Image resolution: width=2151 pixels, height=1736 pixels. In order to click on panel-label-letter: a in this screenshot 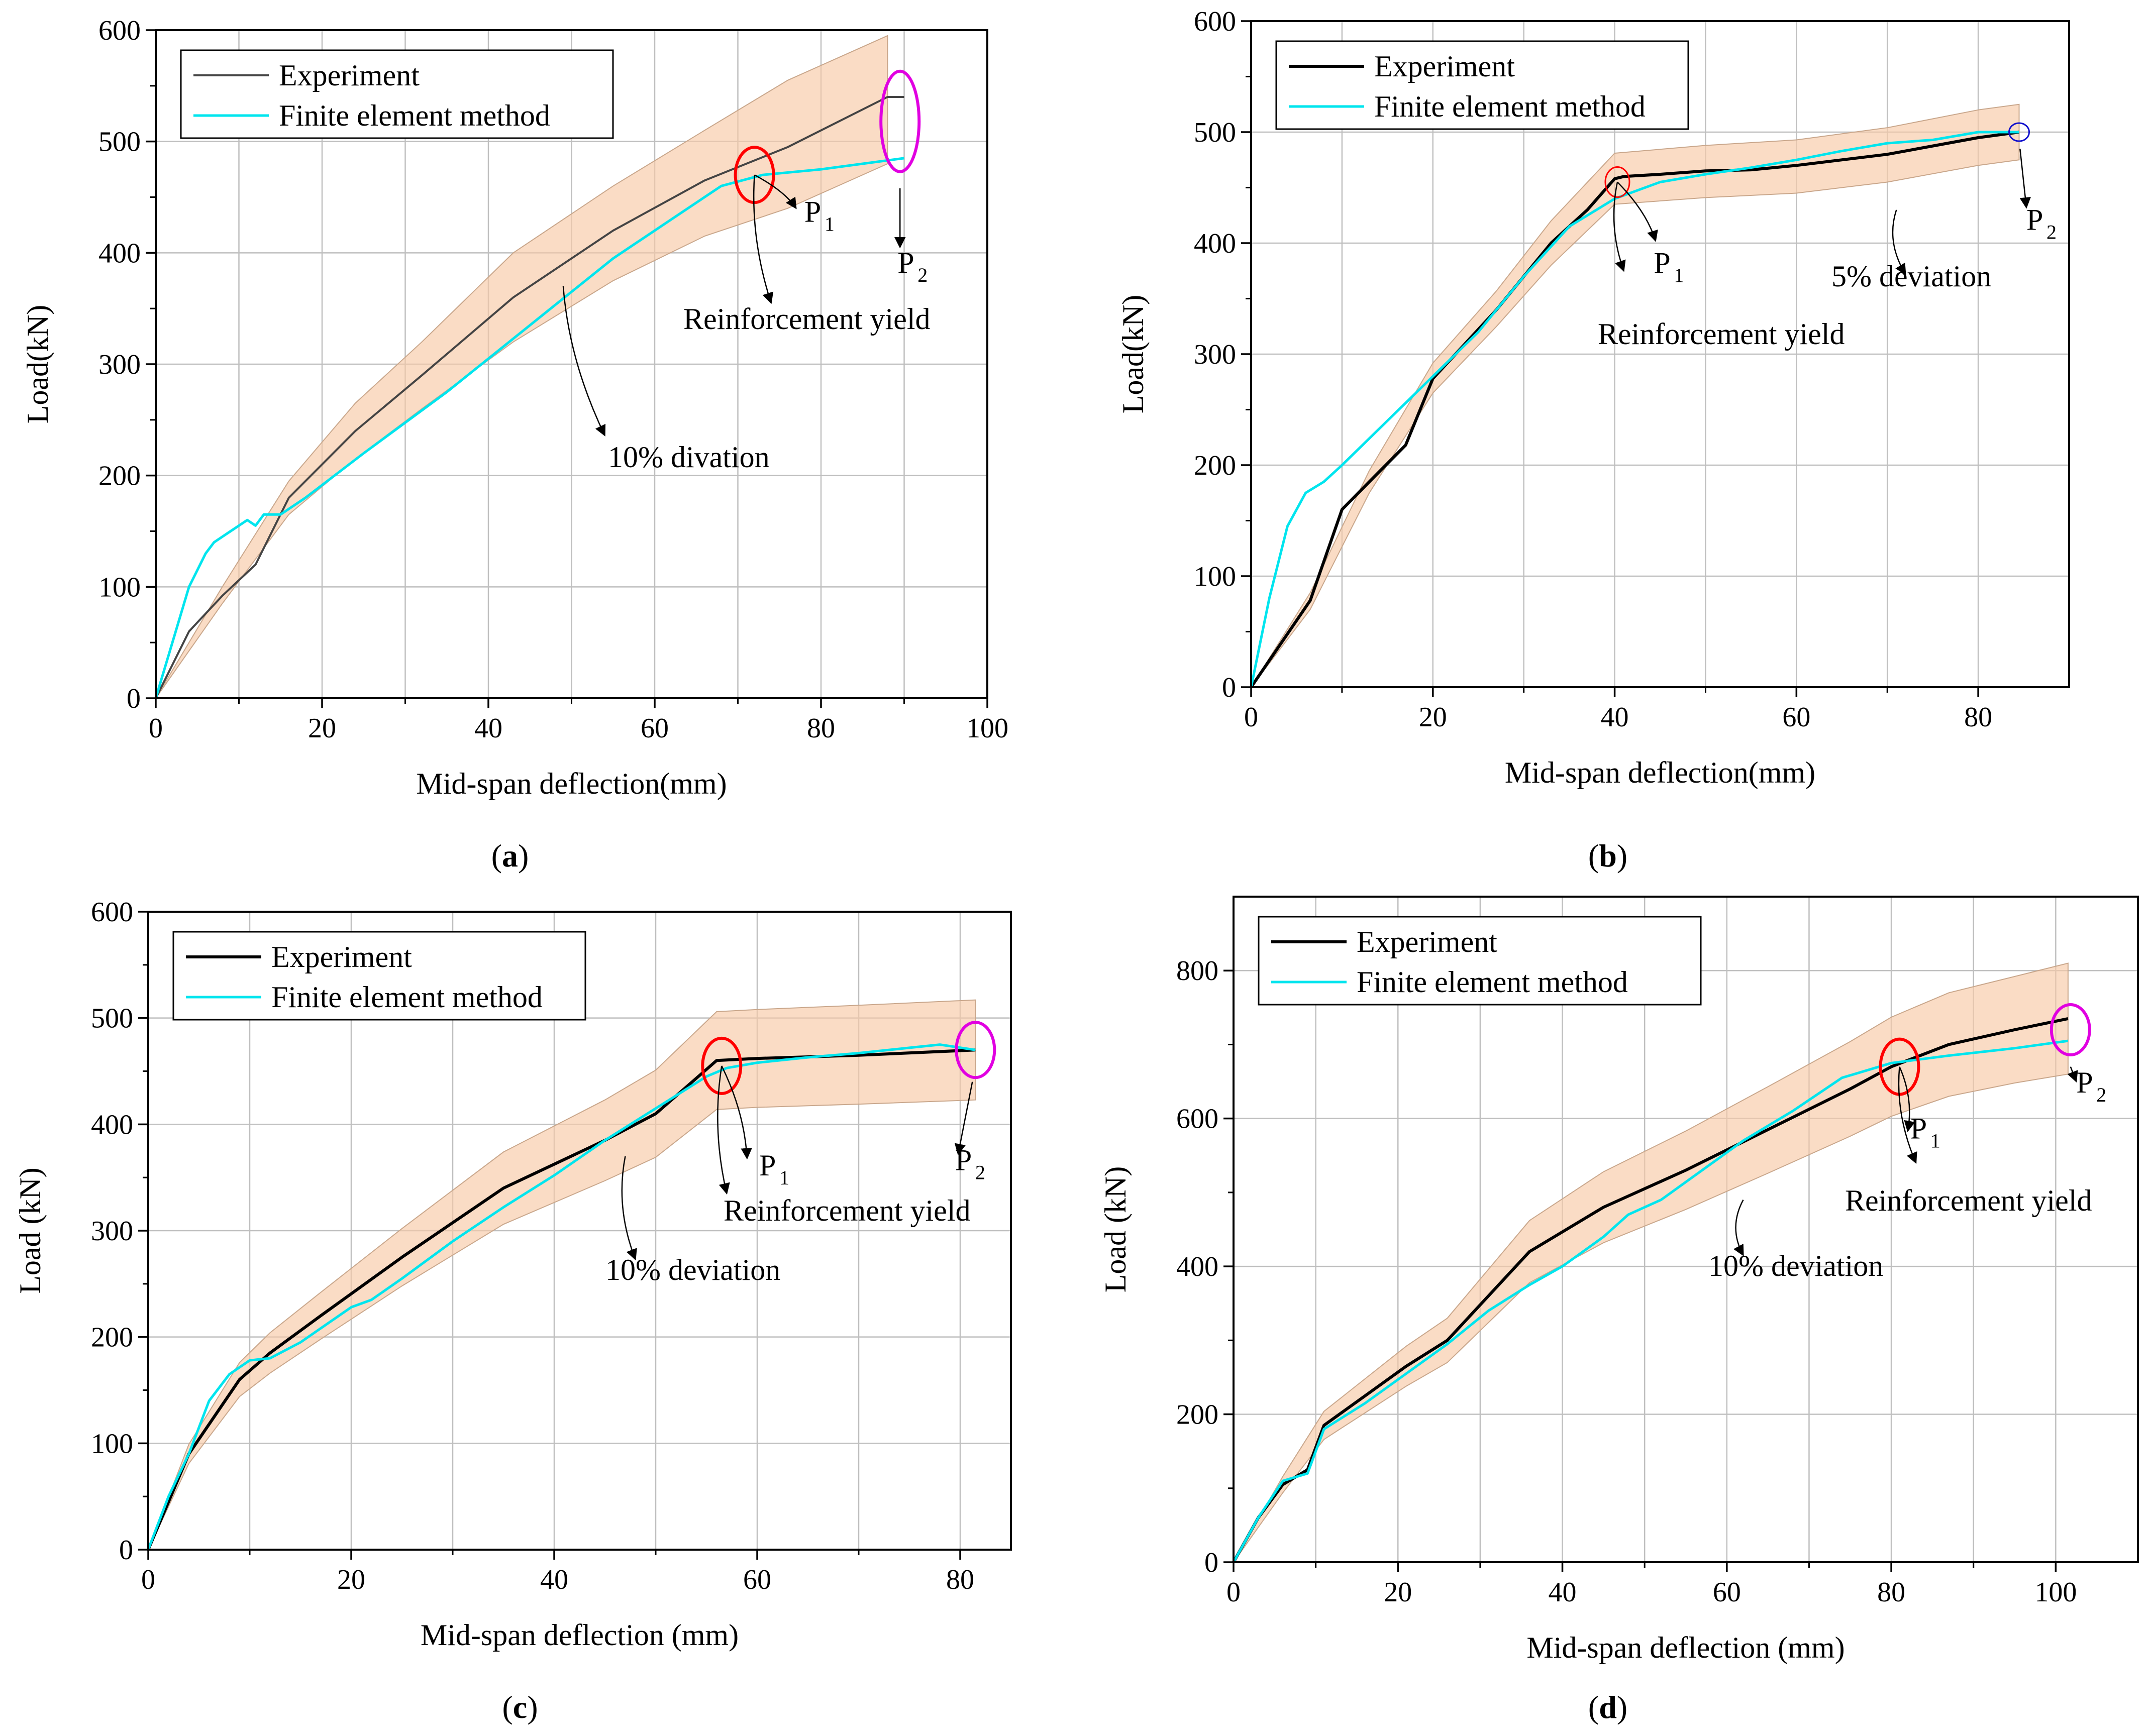, I will do `click(510, 856)`.